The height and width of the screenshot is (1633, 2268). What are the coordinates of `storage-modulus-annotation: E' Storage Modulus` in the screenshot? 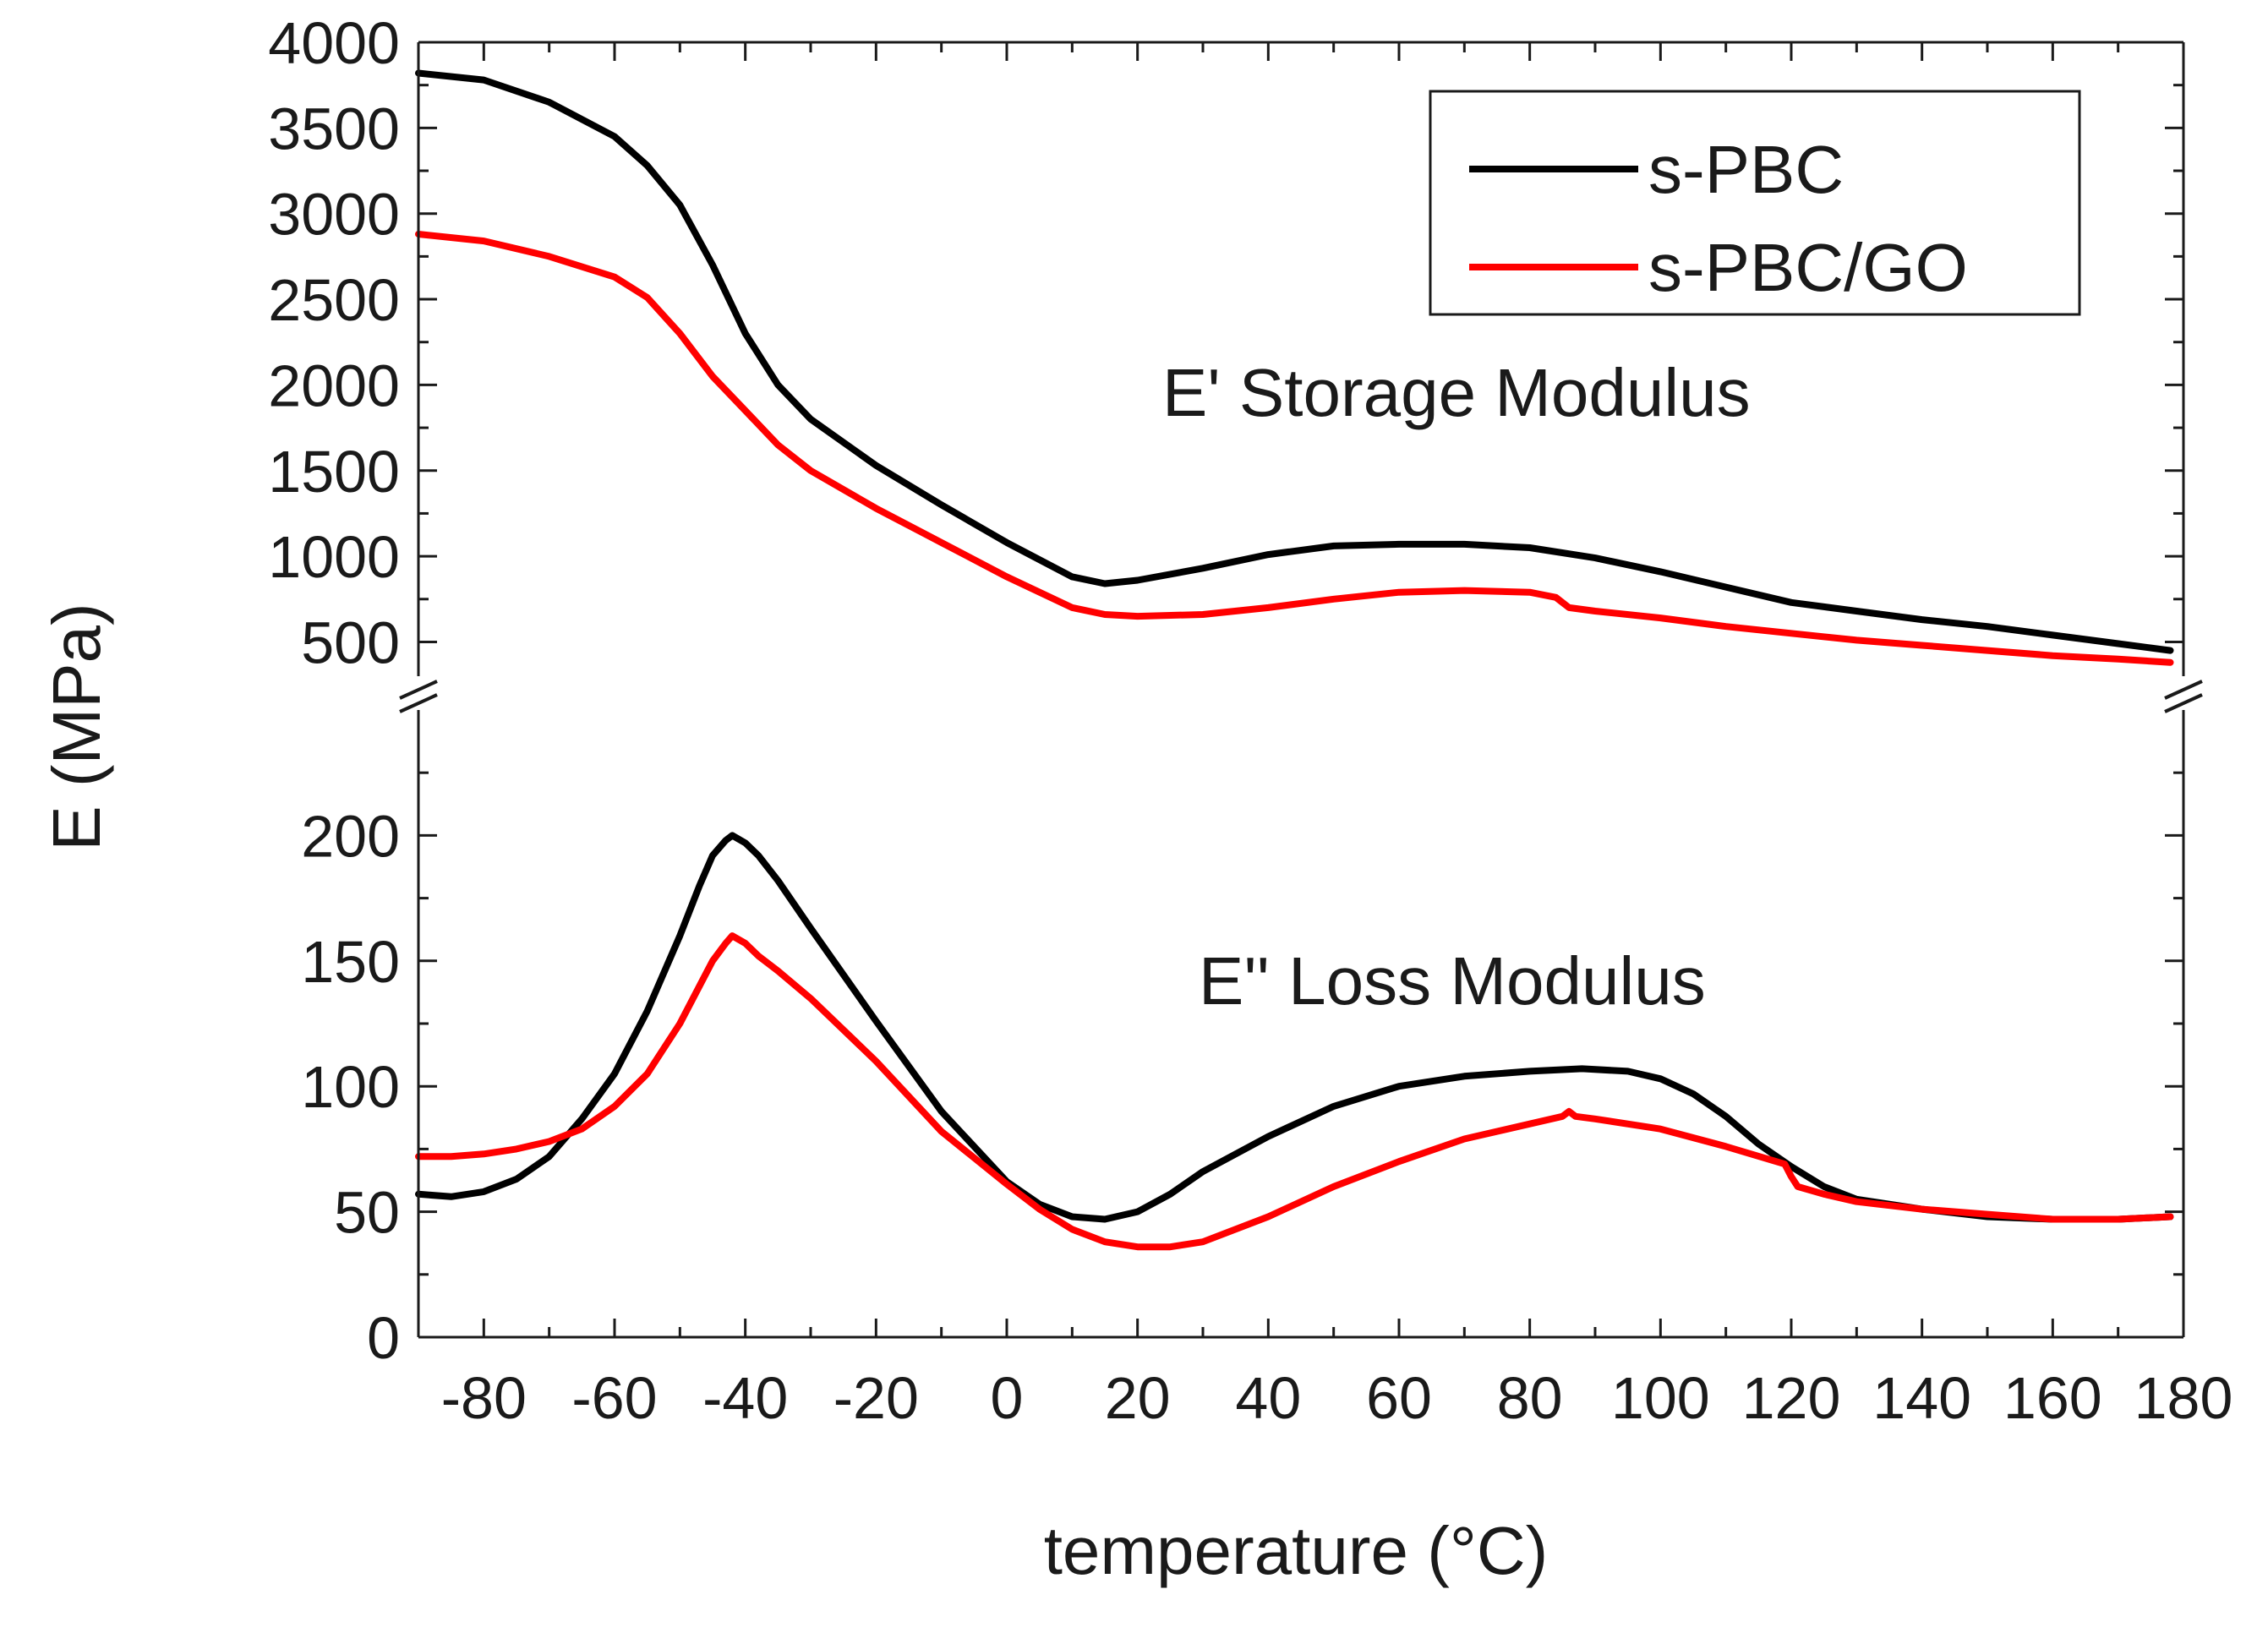 It's located at (1456, 392).